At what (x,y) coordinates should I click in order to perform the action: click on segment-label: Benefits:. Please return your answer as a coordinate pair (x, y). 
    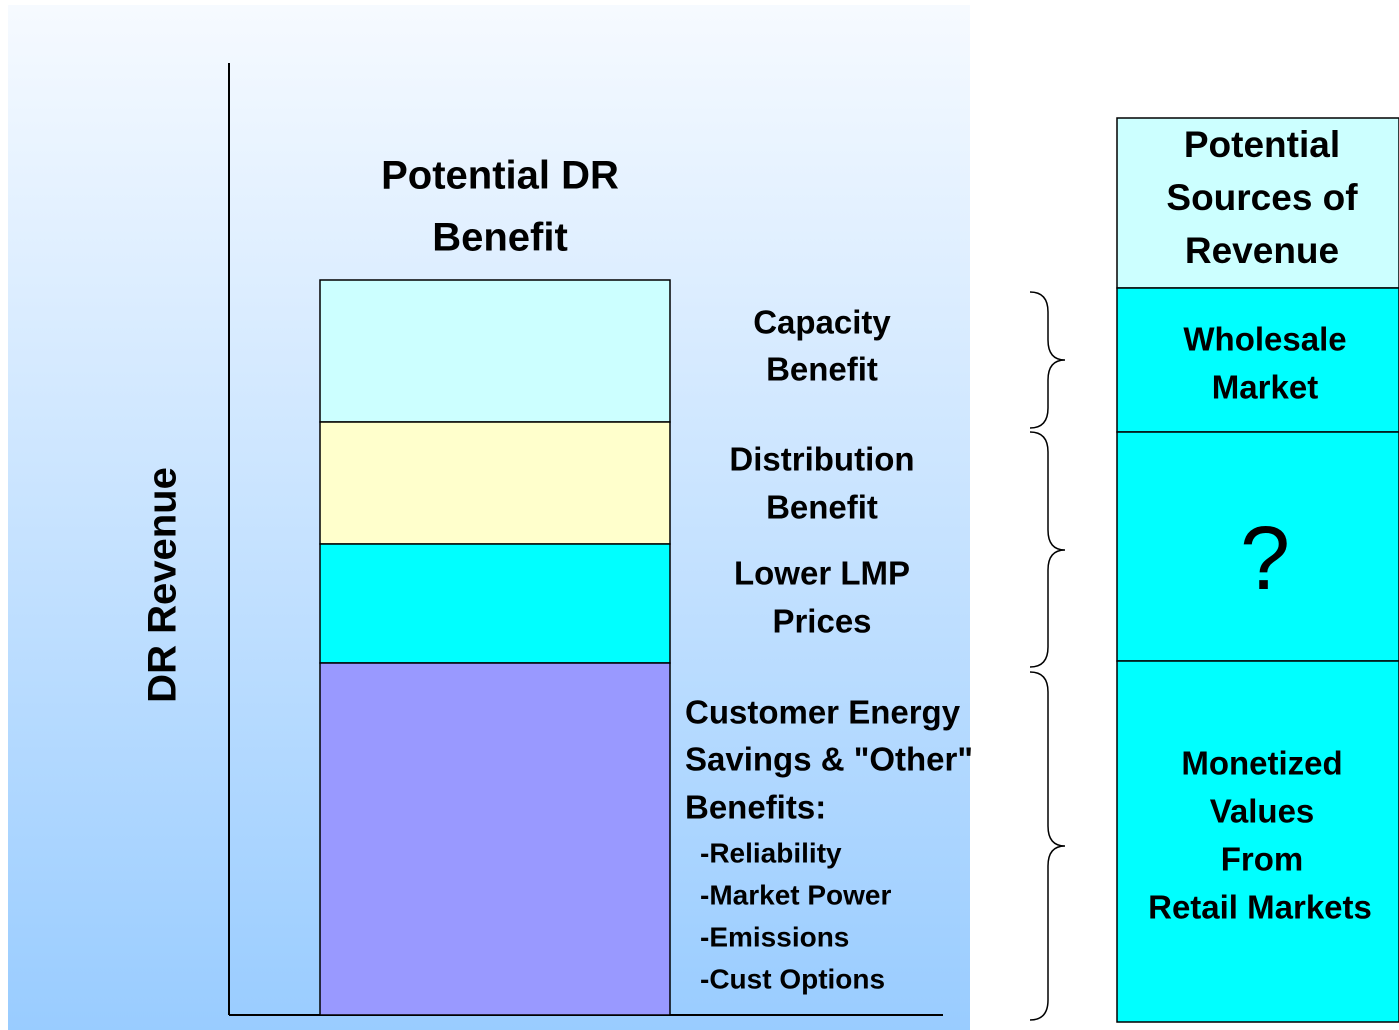
    Looking at the image, I should click on (755, 807).